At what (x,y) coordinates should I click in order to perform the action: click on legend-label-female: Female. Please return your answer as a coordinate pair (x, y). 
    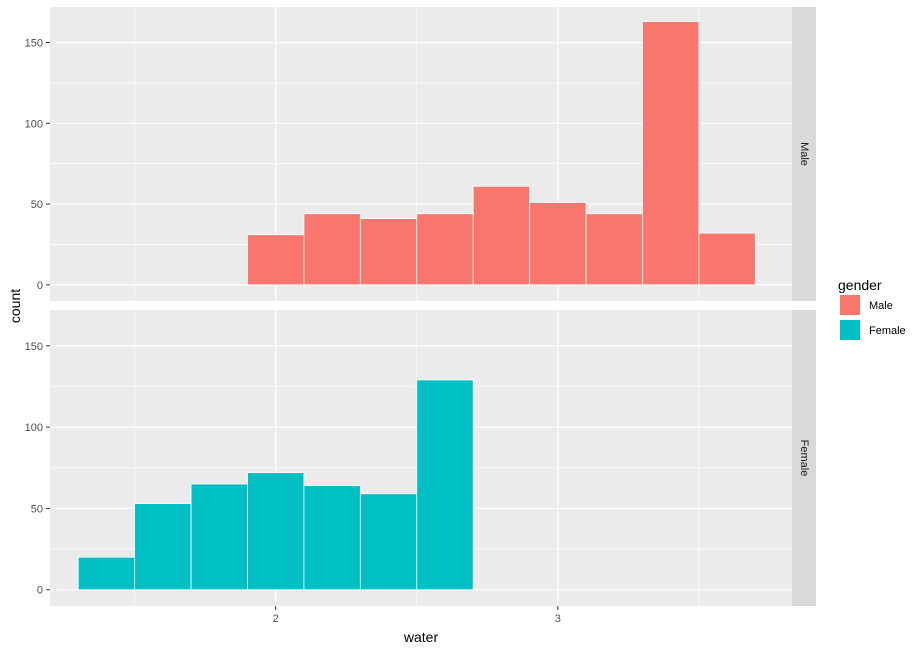
    Looking at the image, I should click on (887, 331).